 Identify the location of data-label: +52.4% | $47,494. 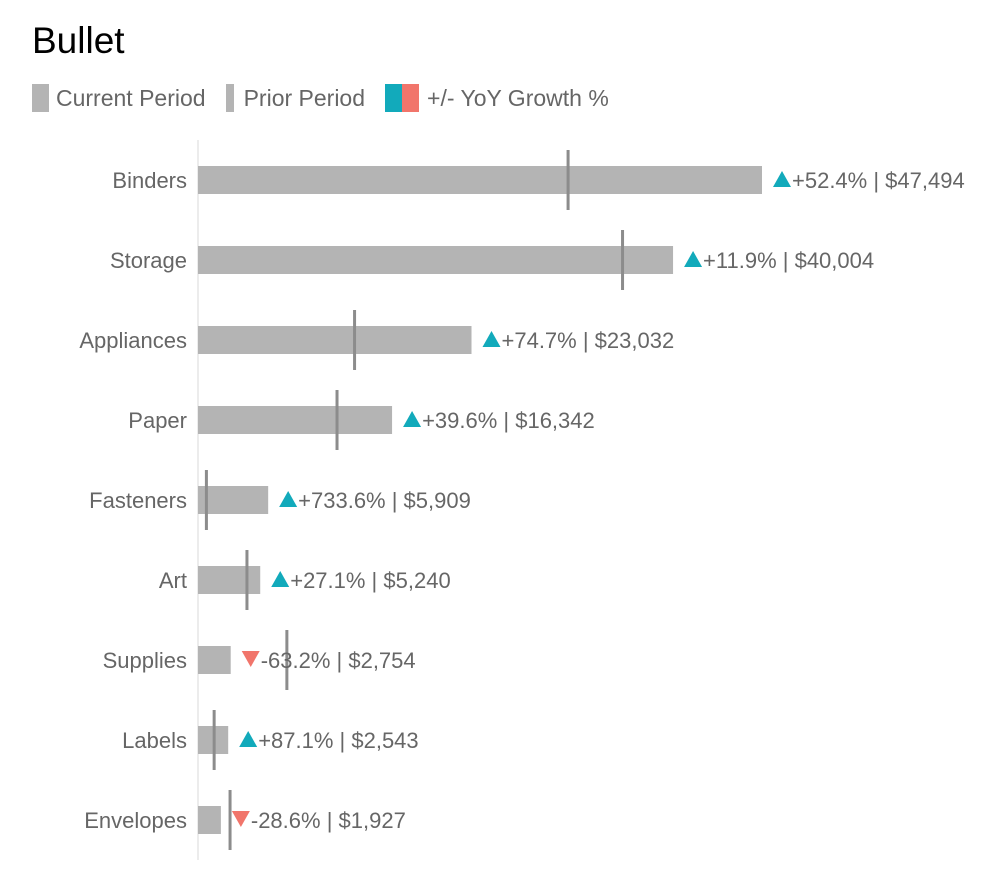
(878, 180).